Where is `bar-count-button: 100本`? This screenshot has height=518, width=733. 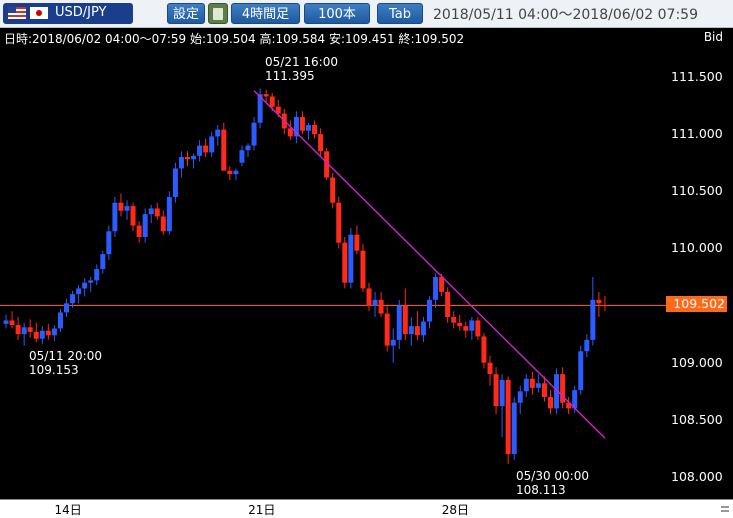 bar-count-button: 100本 is located at coordinates (337, 13).